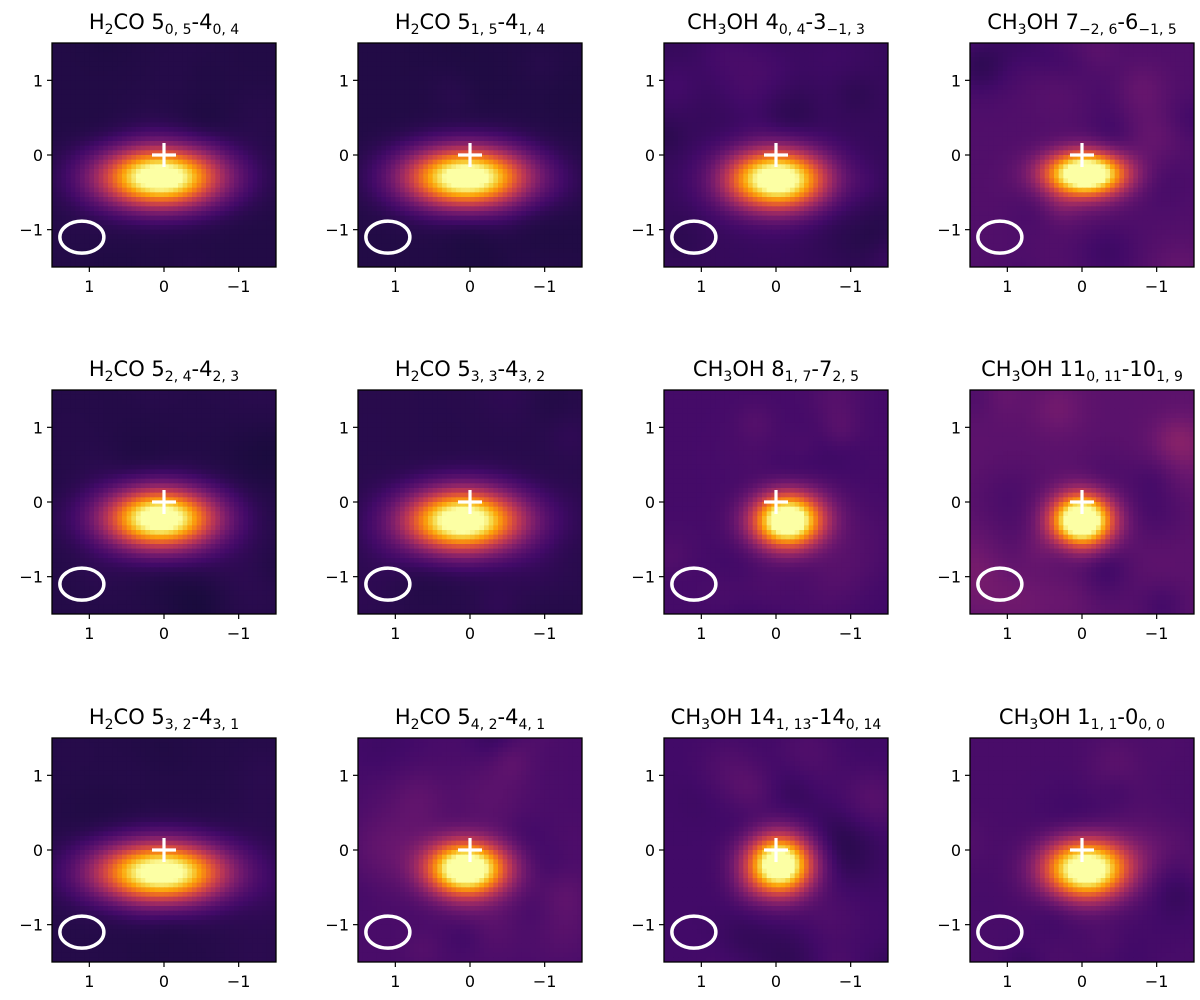 The height and width of the screenshot is (1000, 1200). I want to click on panel-title: H2​CO 53, 2​-43, 1​, so click(164, 719).